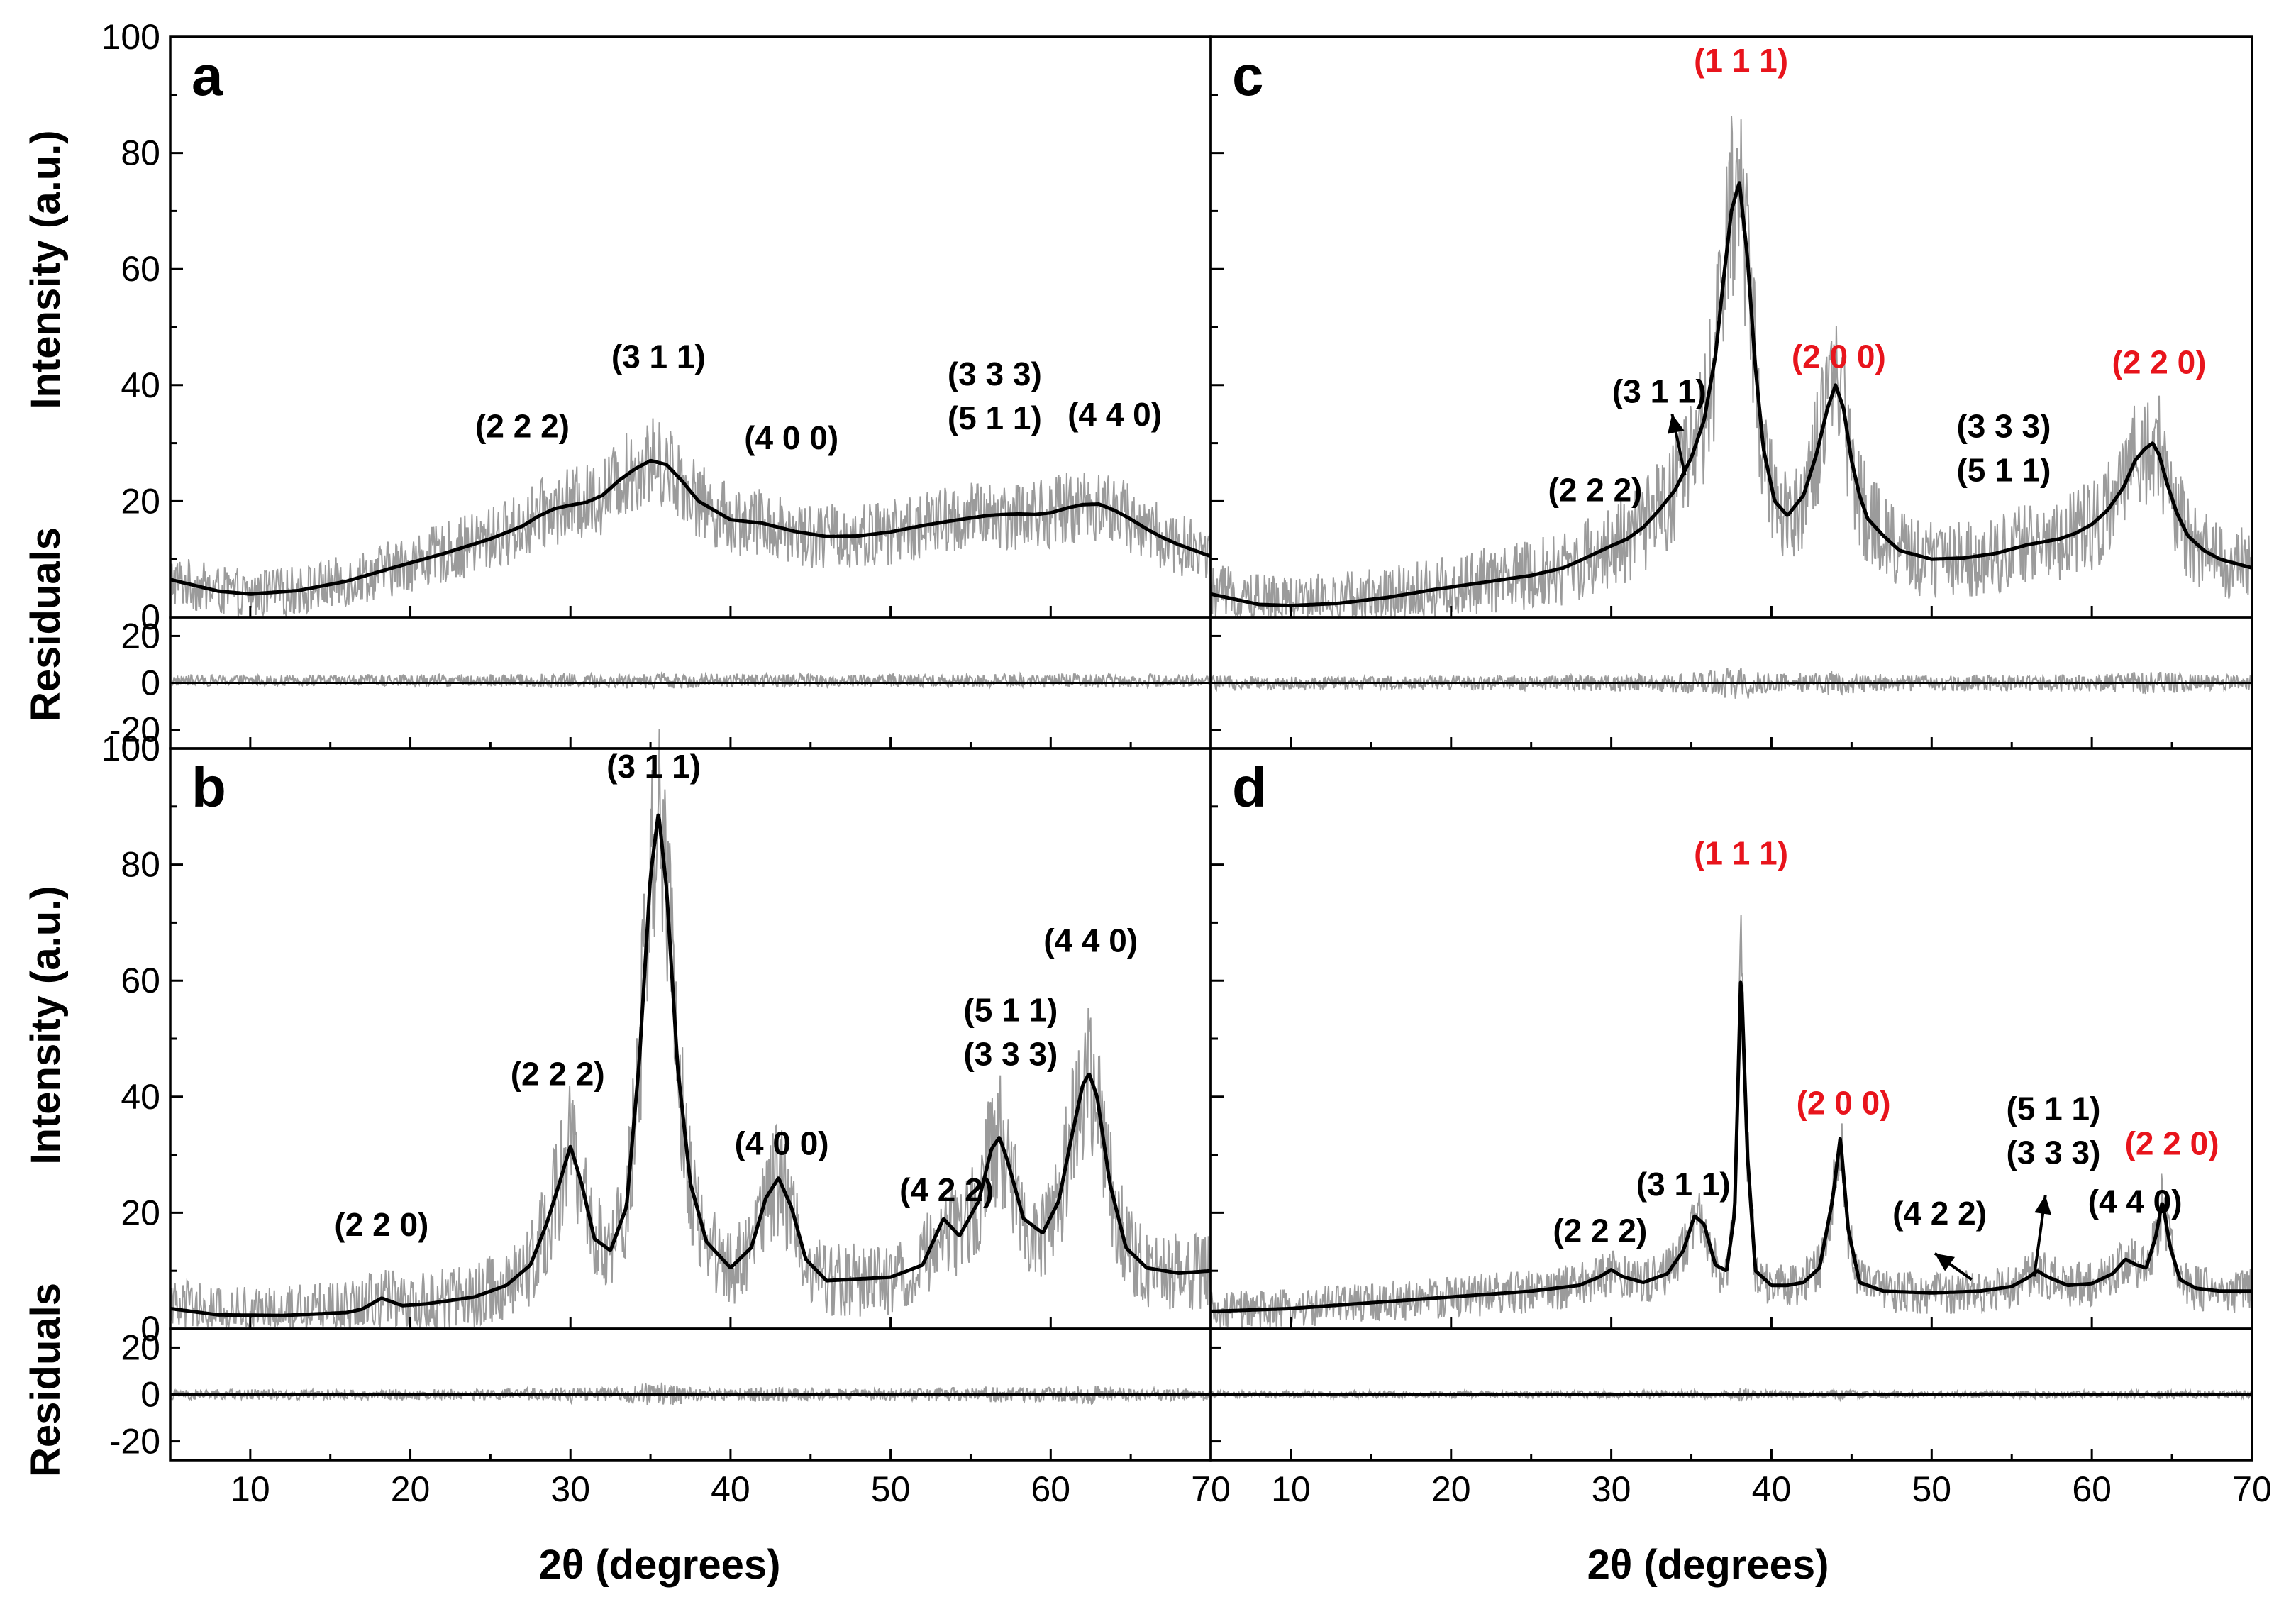 Image resolution: width=2296 pixels, height=1602 pixels. Describe the element at coordinates (891, 1489) in the screenshot. I see `x-tick-label-b: 50` at that location.